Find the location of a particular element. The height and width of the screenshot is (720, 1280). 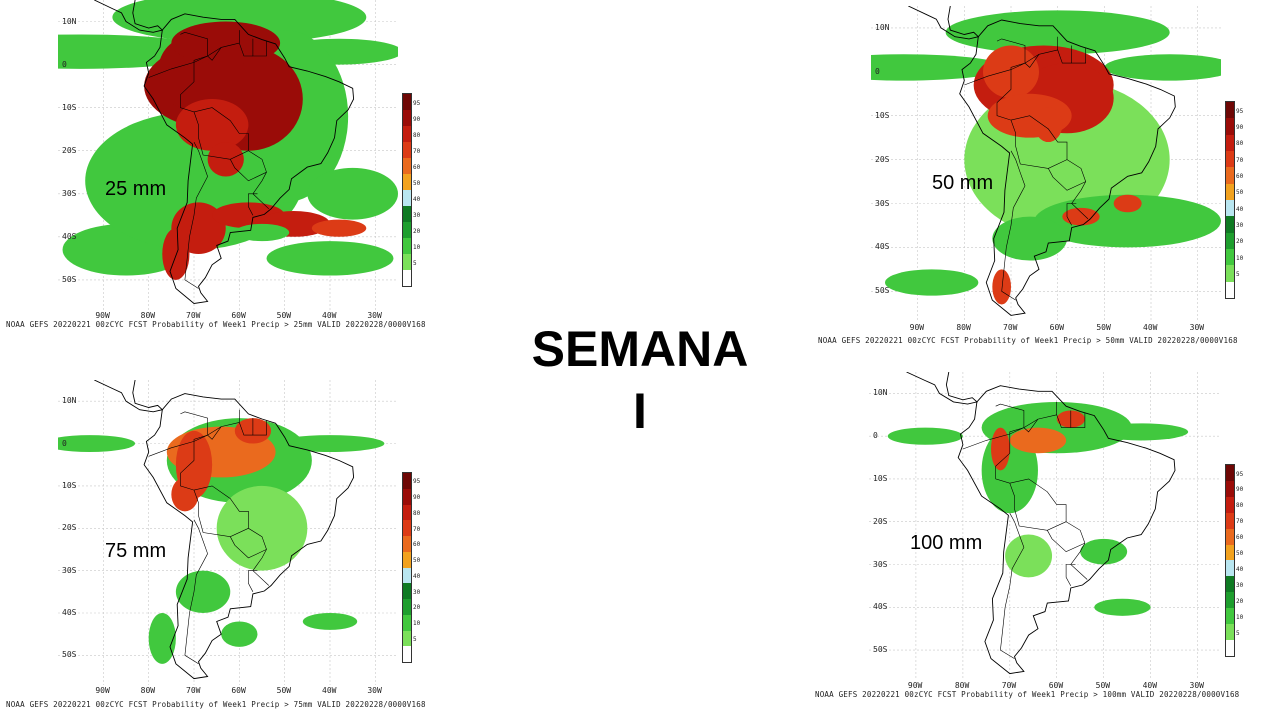

colorbar-tick: 10 is located at coordinates (1240, 617).